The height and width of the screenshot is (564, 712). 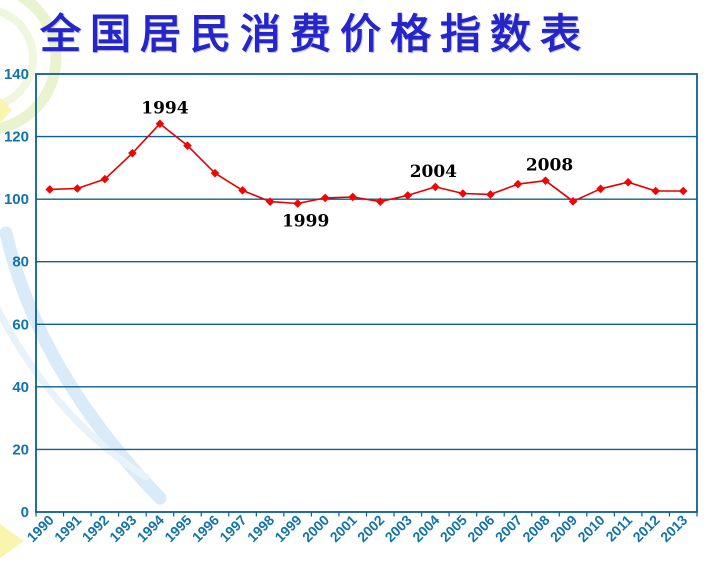 I want to click on x-axis-label-2002: 2002, so click(x=370, y=528).